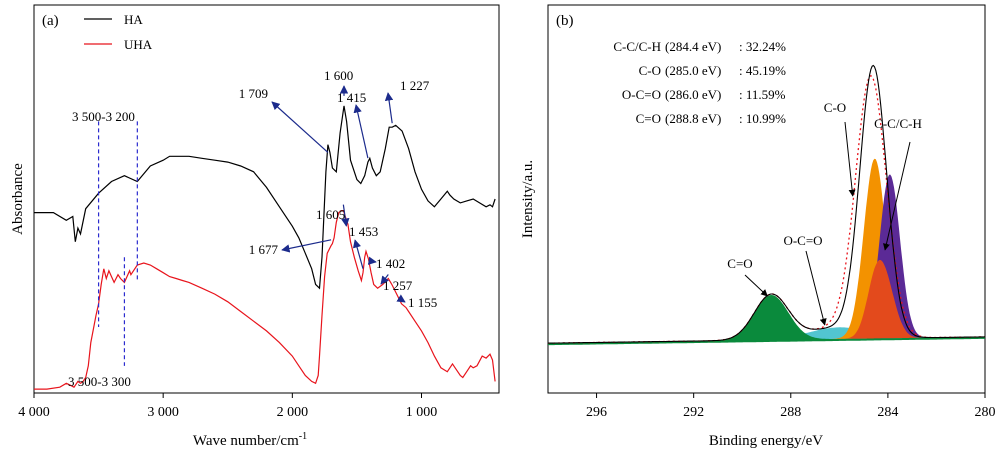  What do you see at coordinates (835, 107) in the screenshot?
I see `peak-label: C-O` at bounding box center [835, 107].